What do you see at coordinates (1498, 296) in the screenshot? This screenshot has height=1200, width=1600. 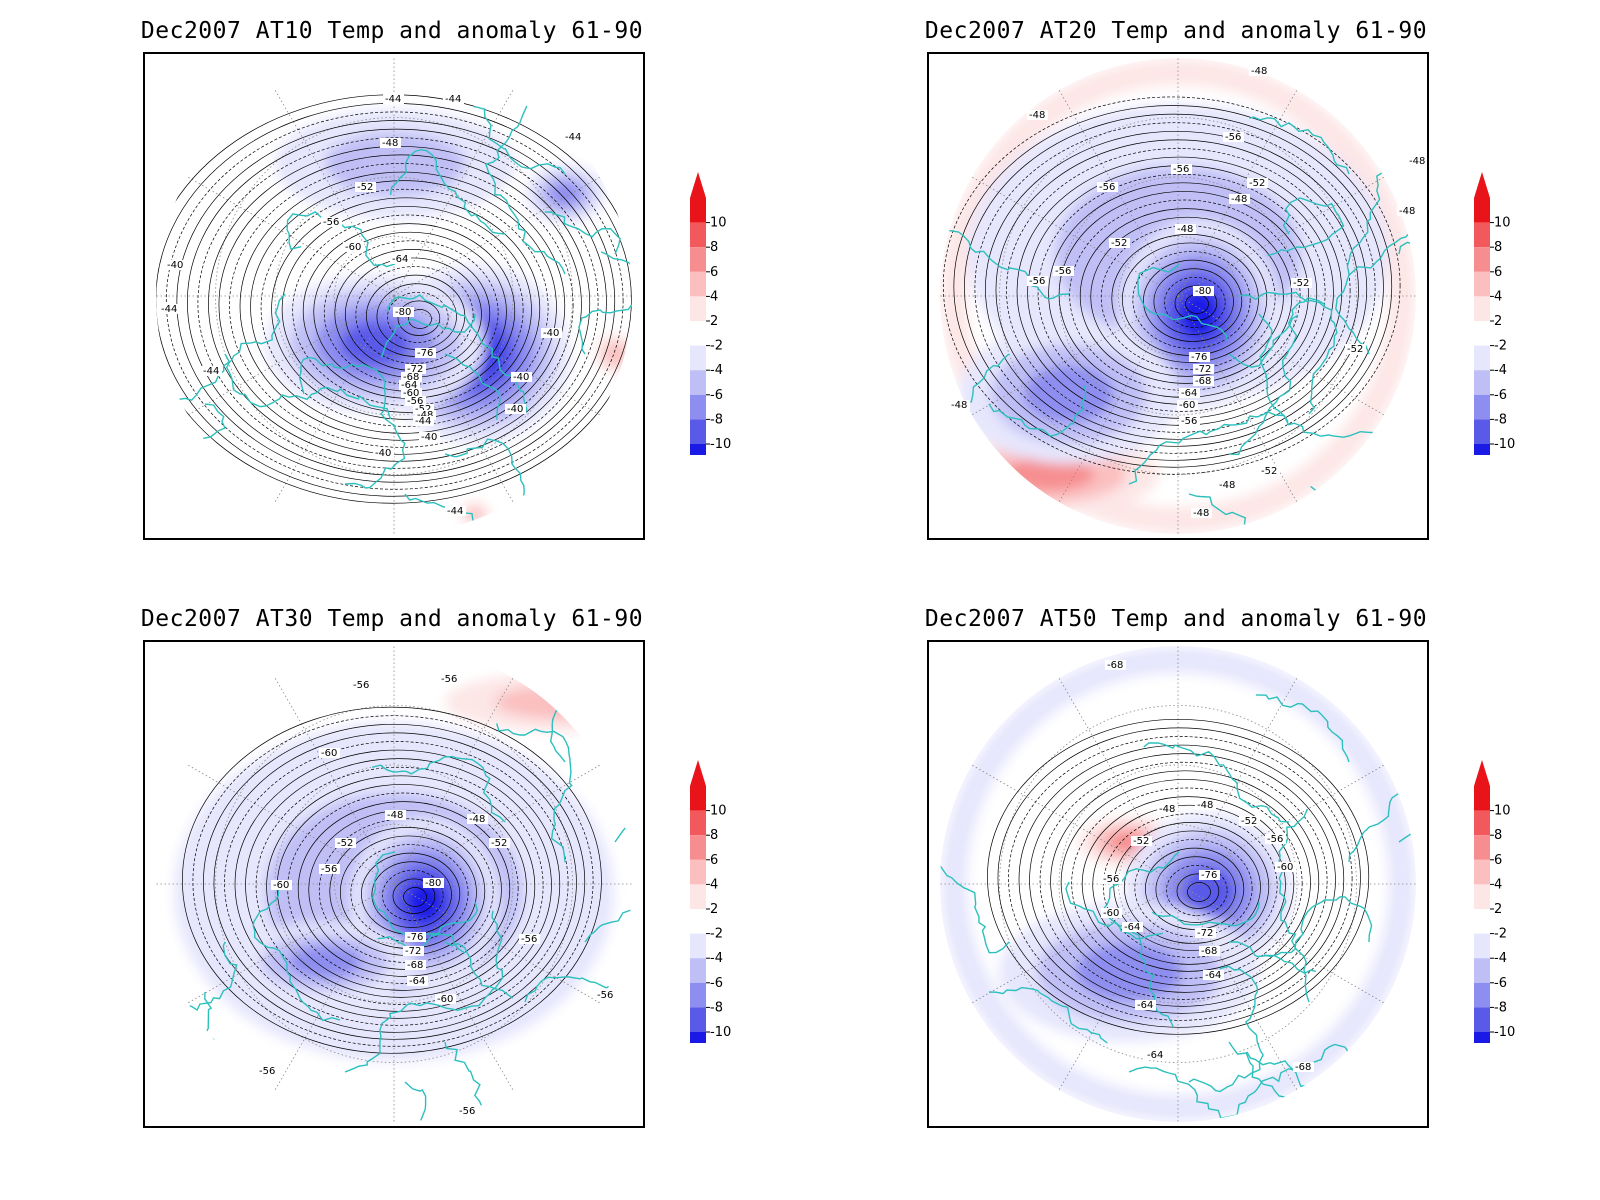 I see `colorbar-label: 4` at bounding box center [1498, 296].